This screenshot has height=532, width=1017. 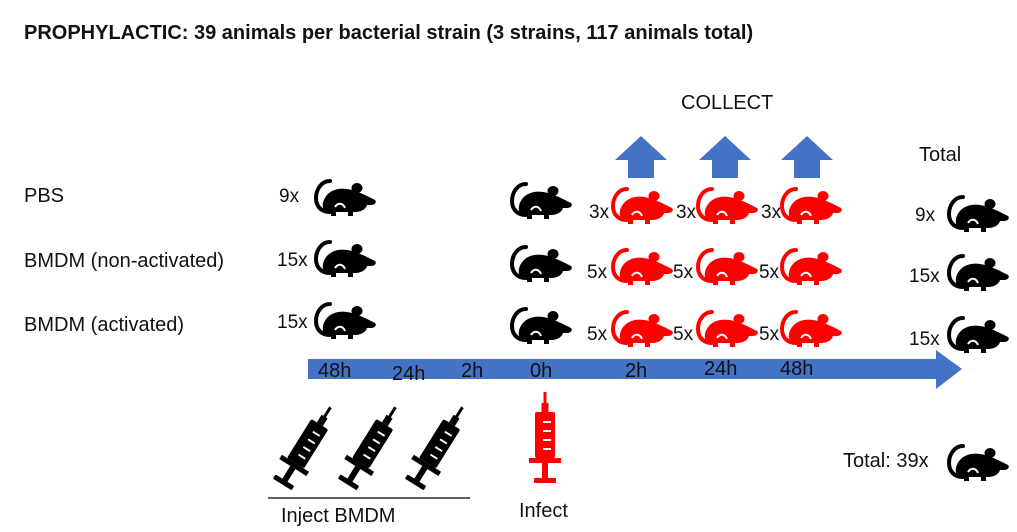 I want to click on collect-label: COLLECT, so click(x=727, y=103).